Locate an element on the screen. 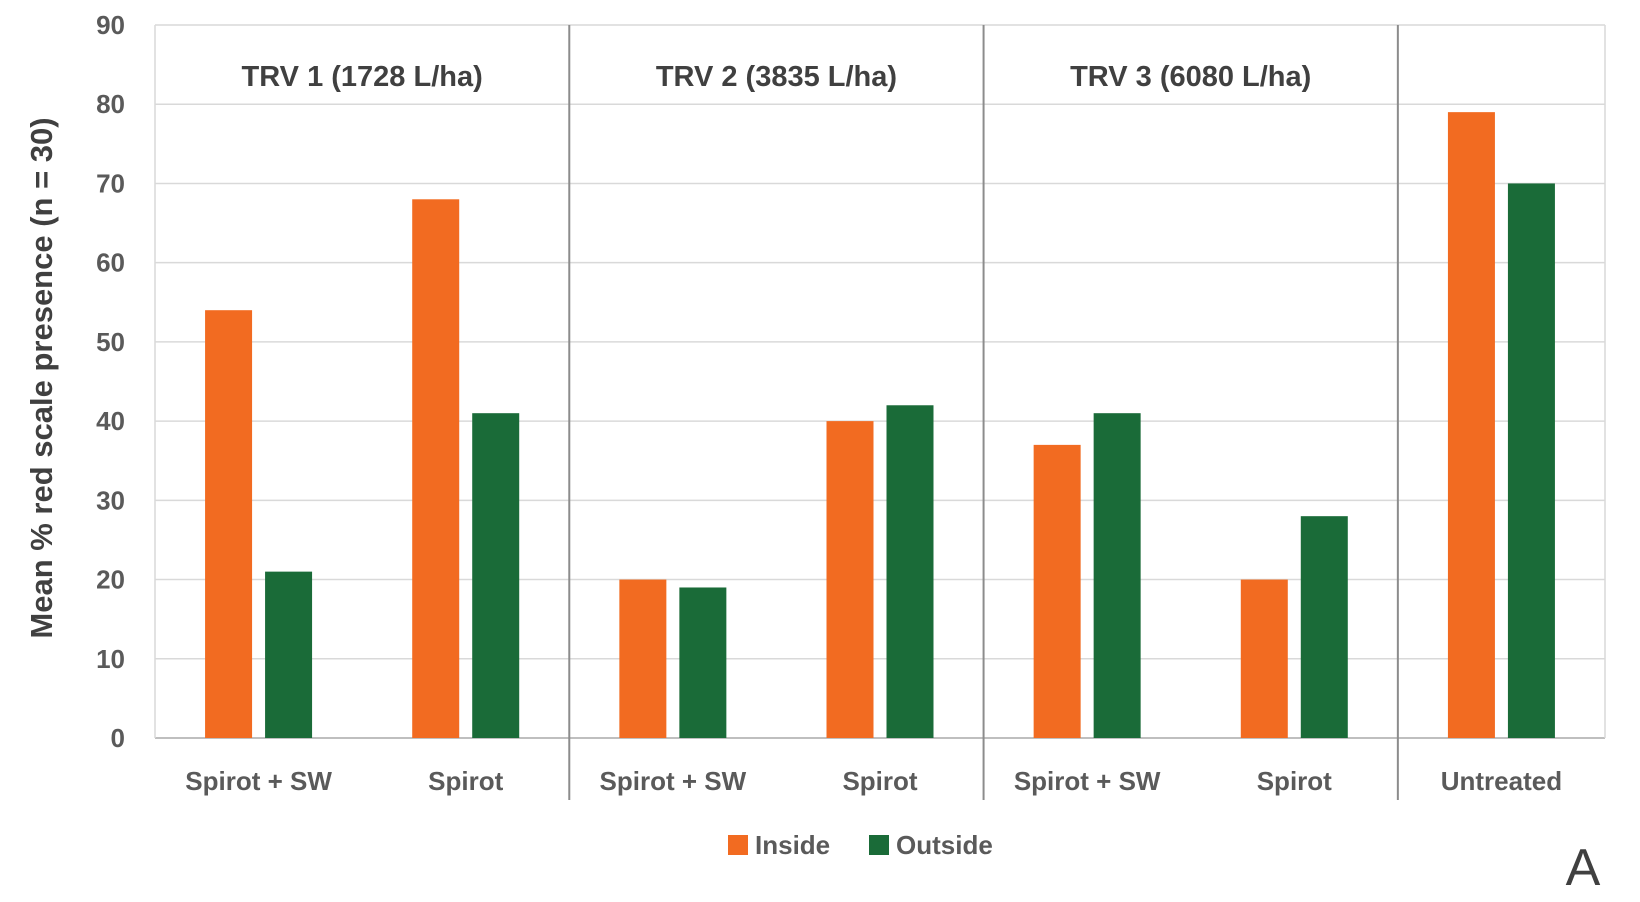 This screenshot has width=1640, height=902. panel-label: A is located at coordinates (1583, 868).